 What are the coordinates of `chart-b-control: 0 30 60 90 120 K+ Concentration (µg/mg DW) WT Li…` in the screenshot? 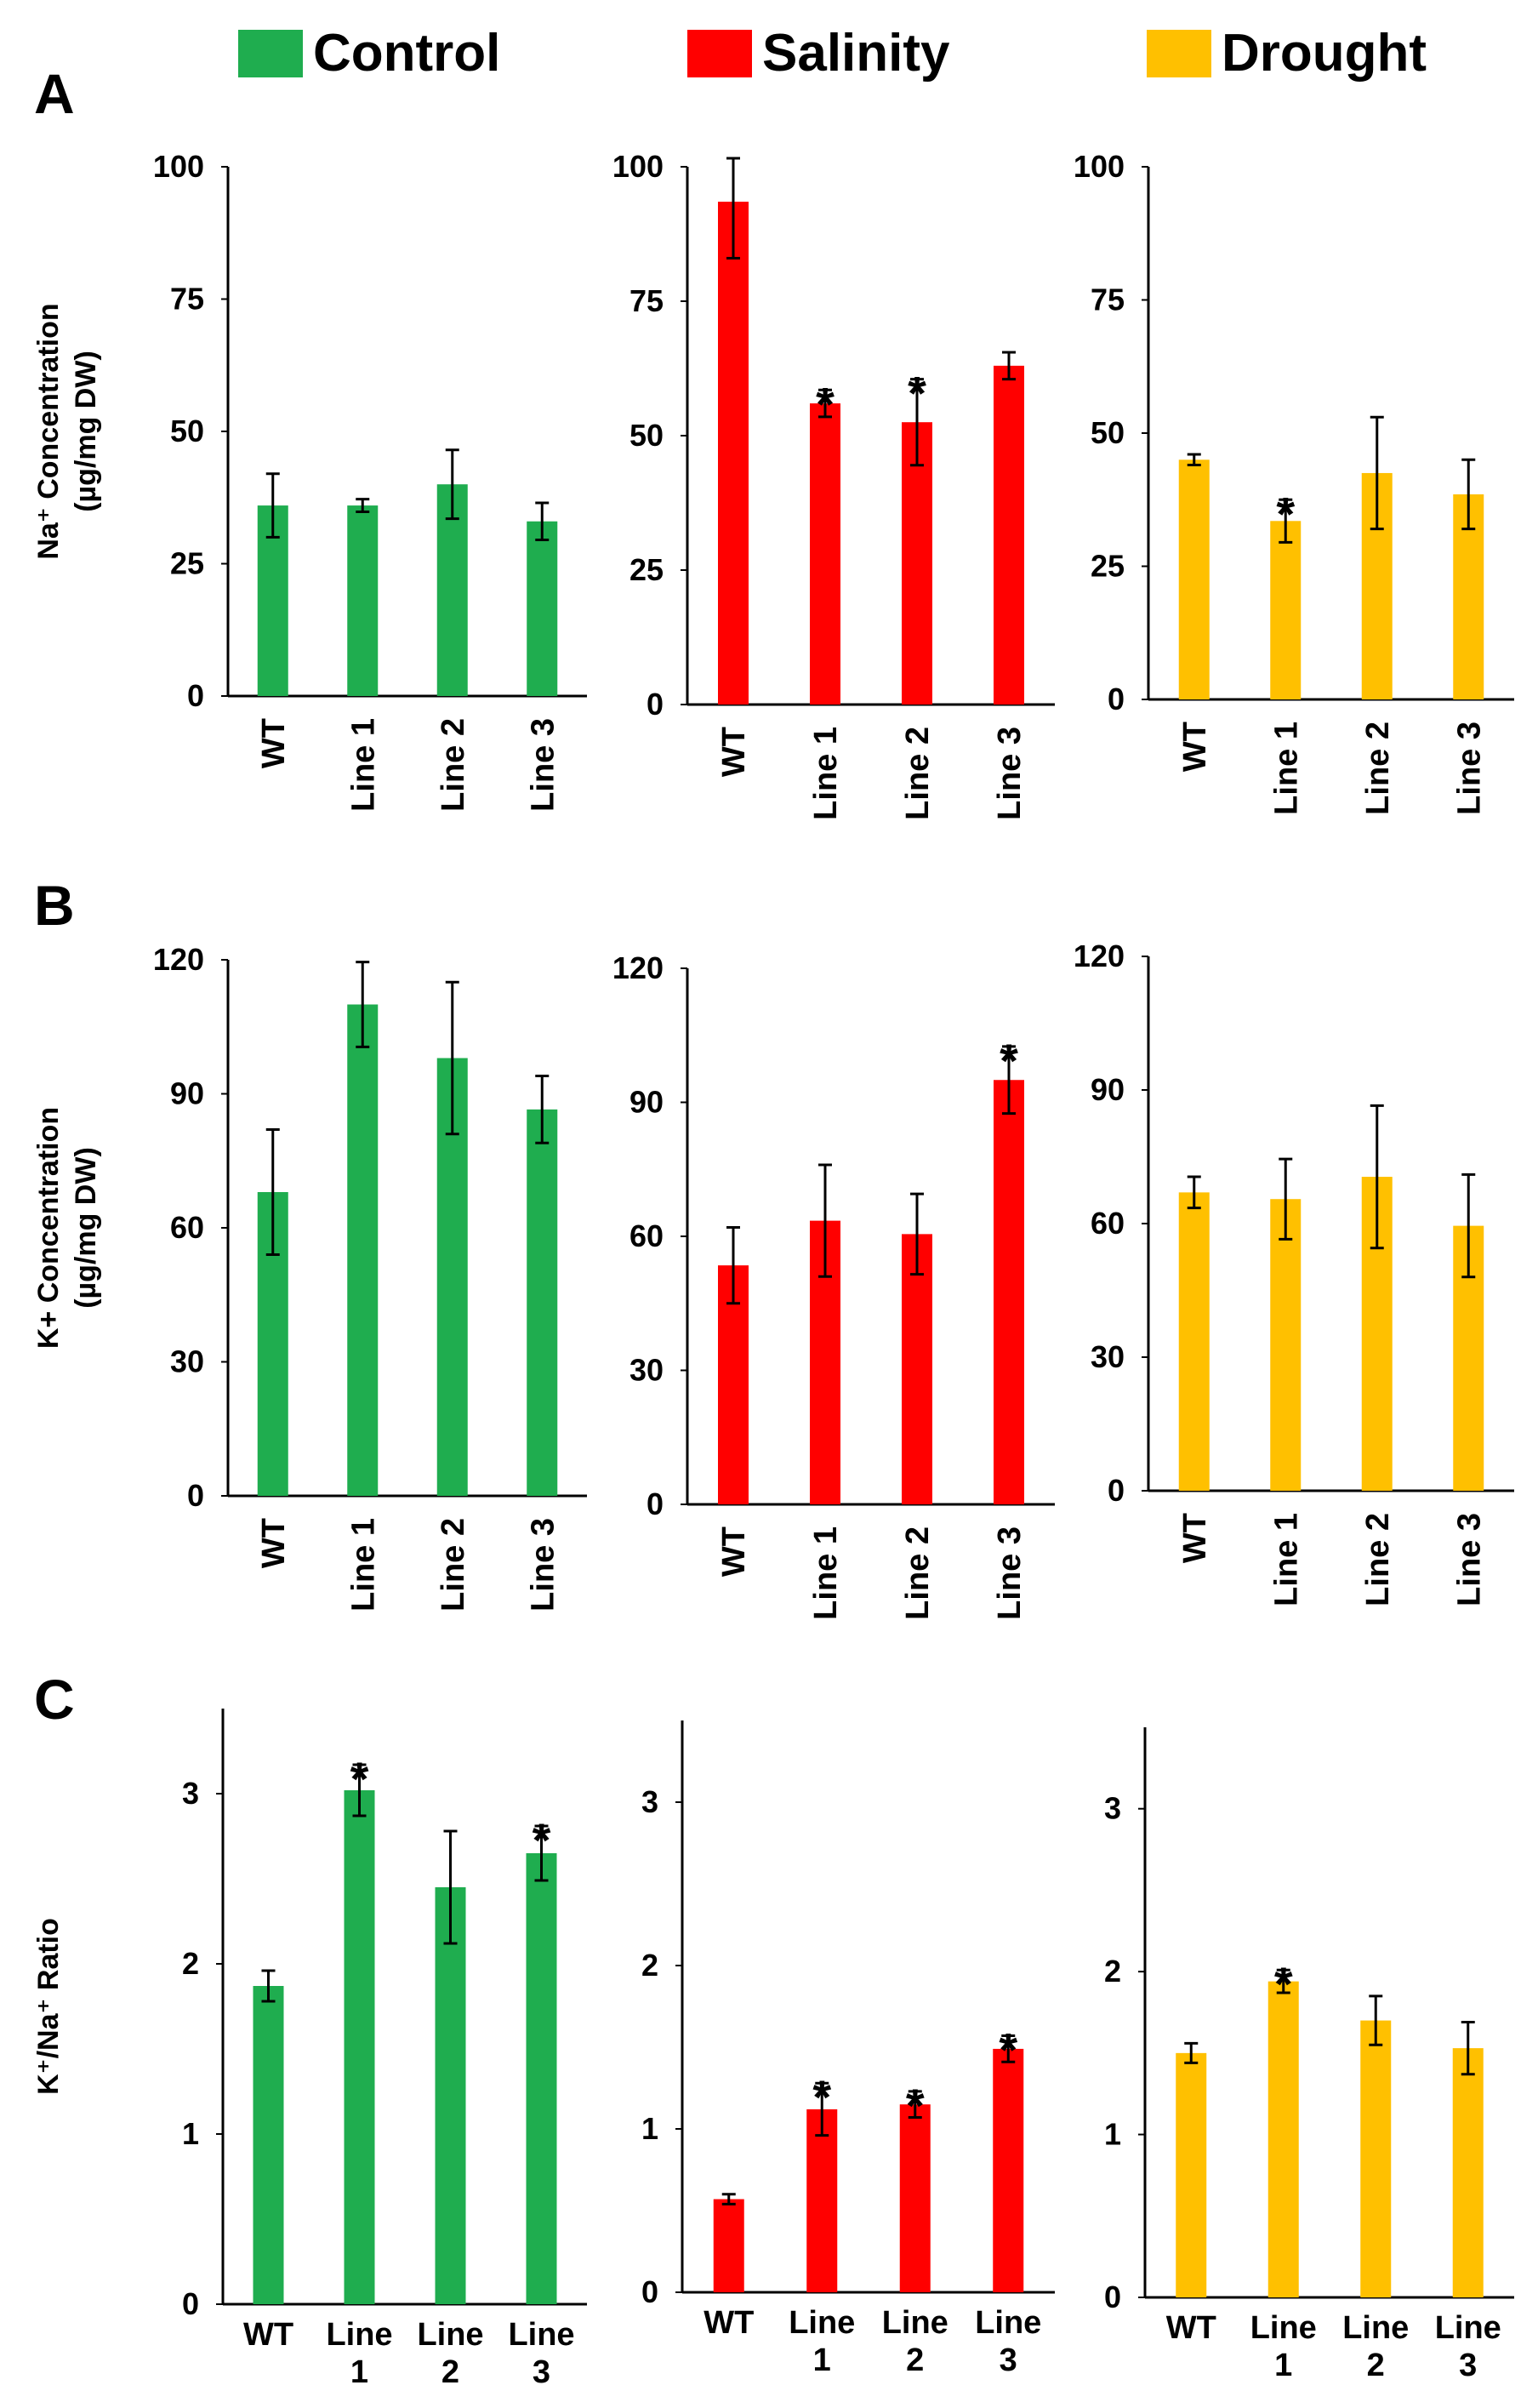 It's located at (309, 1277).